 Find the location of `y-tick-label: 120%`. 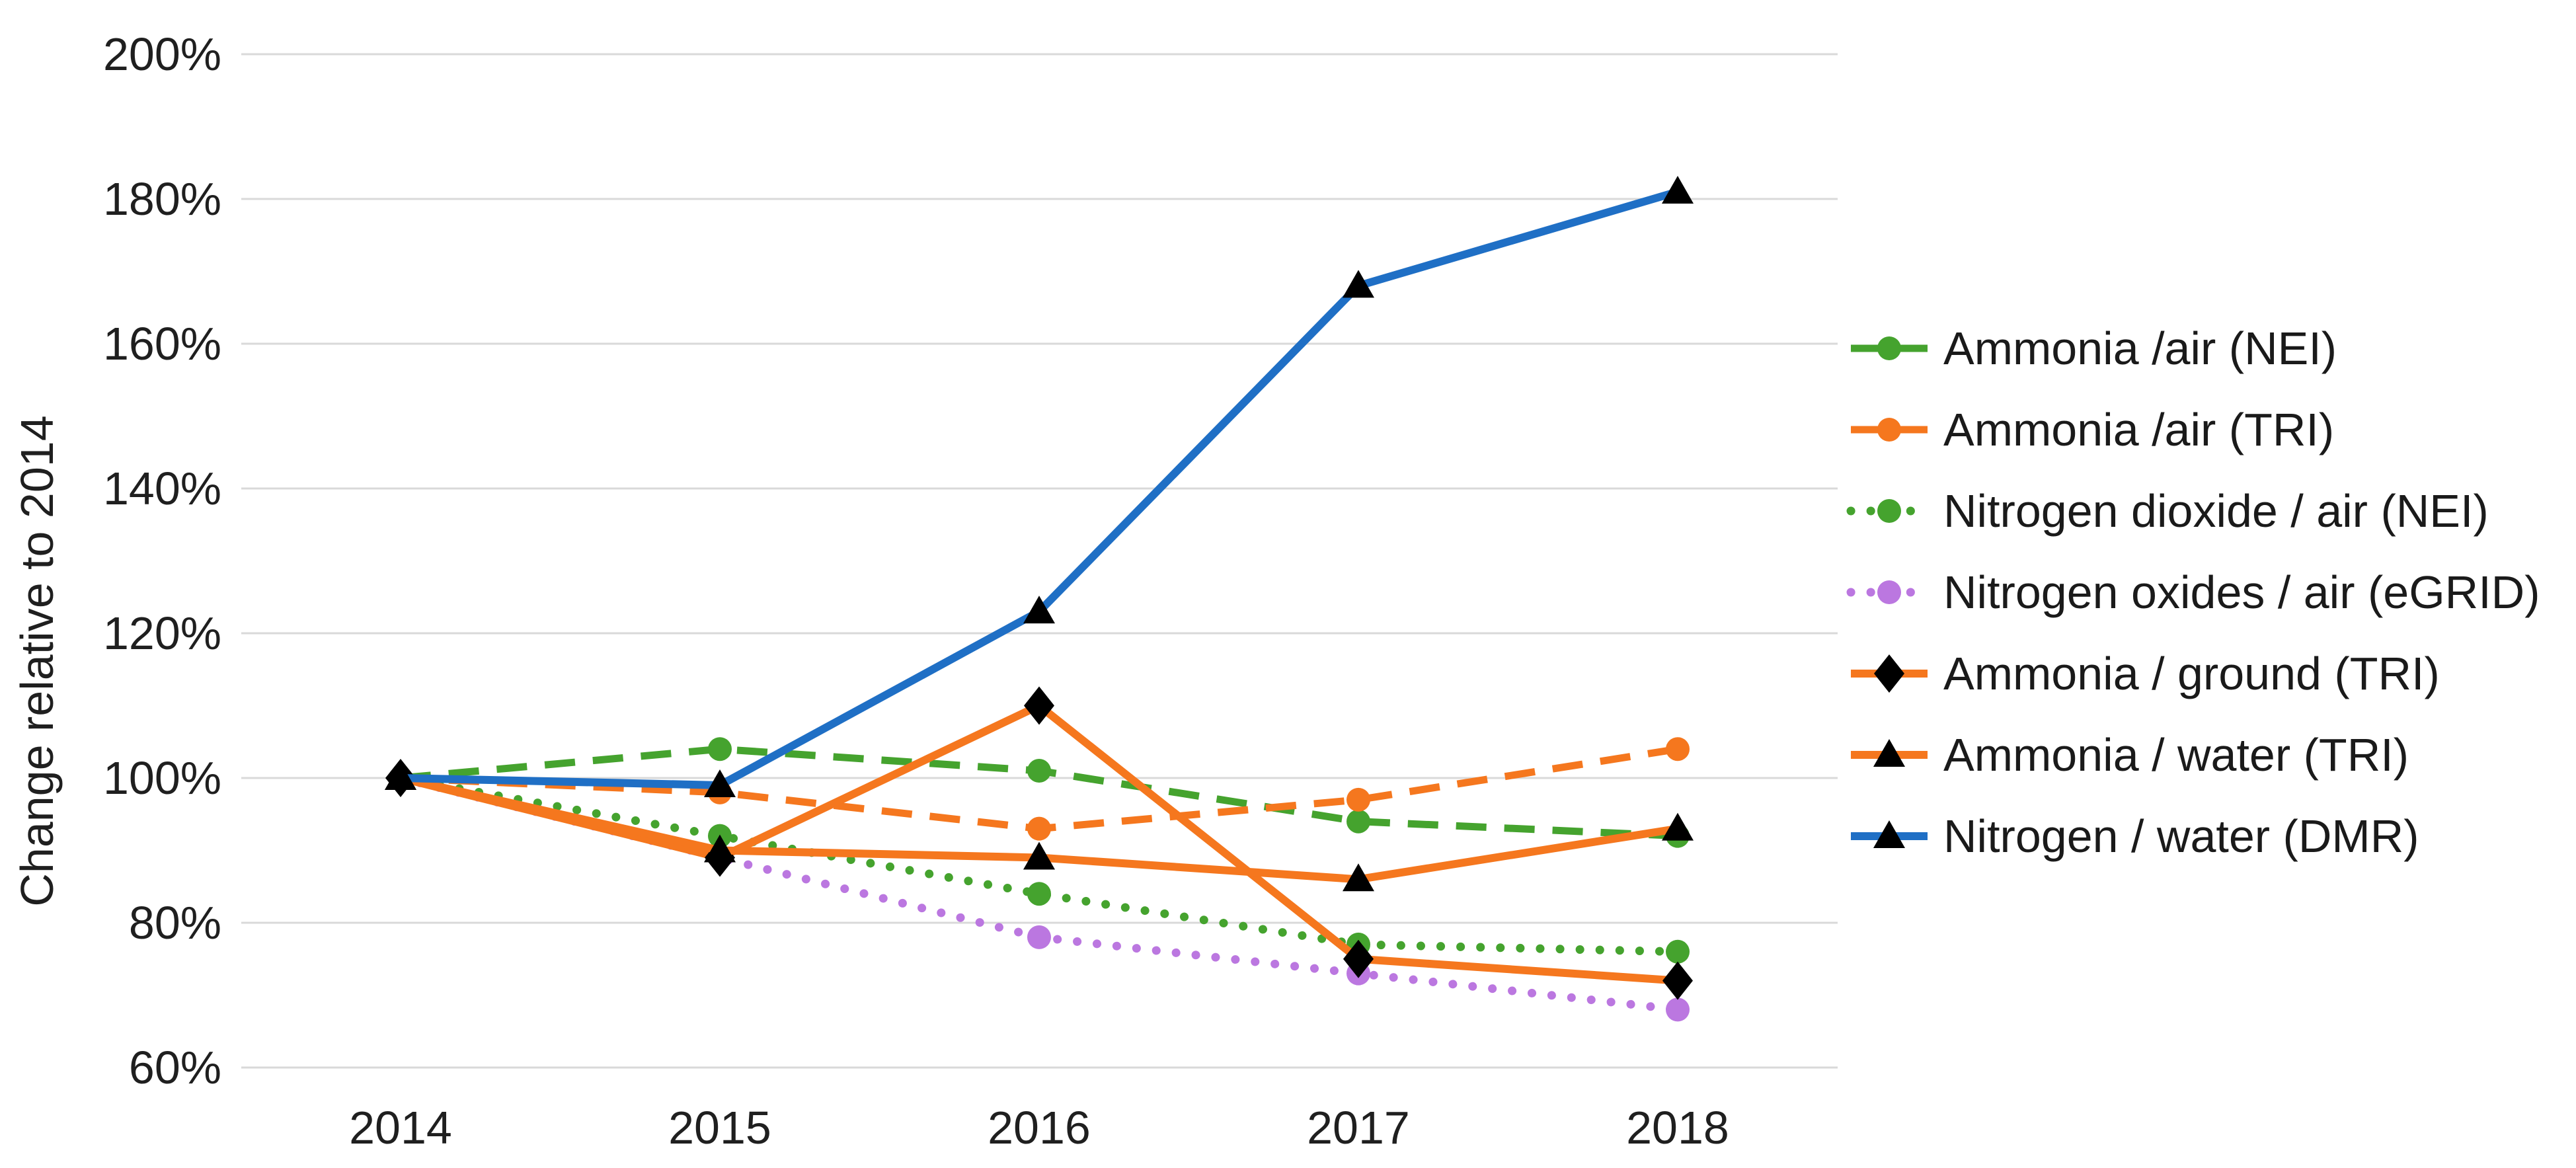

y-tick-label: 120% is located at coordinates (162, 633).